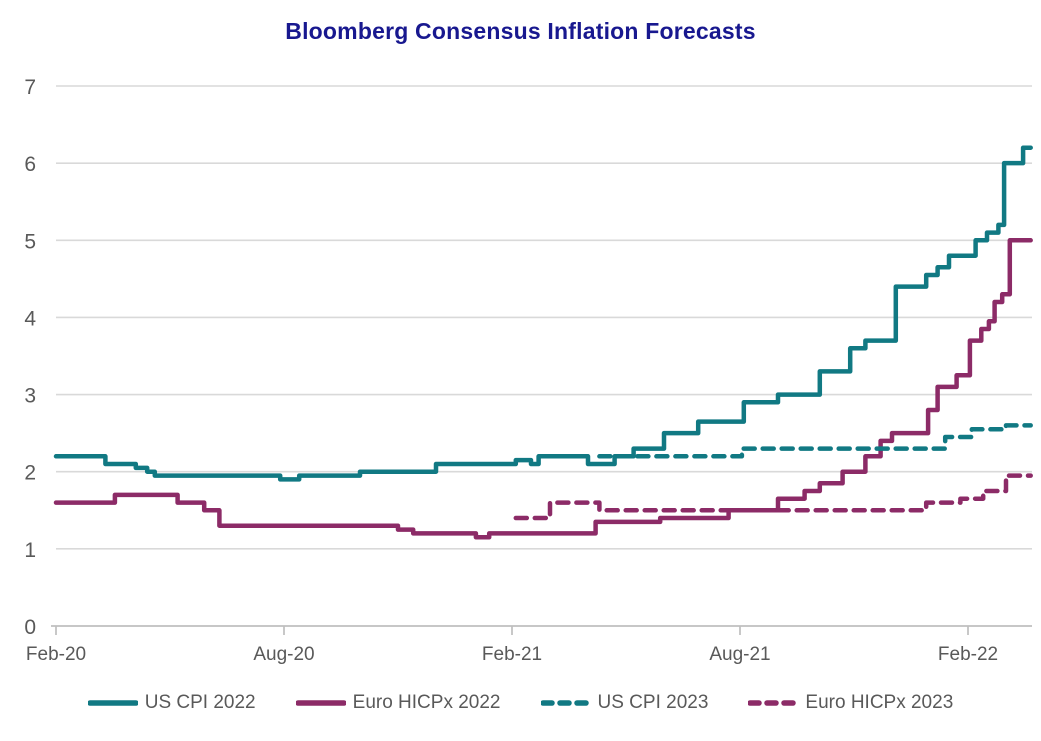  Describe the element at coordinates (653, 702) in the screenshot. I see `legend-label: US CPI 2023` at that location.